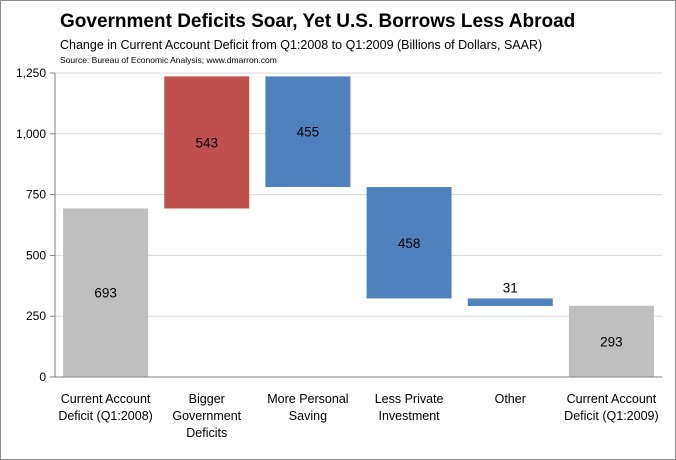 The width and height of the screenshot is (676, 460). Describe the element at coordinates (510, 287) in the screenshot. I see `bar-value-label: 31` at that location.